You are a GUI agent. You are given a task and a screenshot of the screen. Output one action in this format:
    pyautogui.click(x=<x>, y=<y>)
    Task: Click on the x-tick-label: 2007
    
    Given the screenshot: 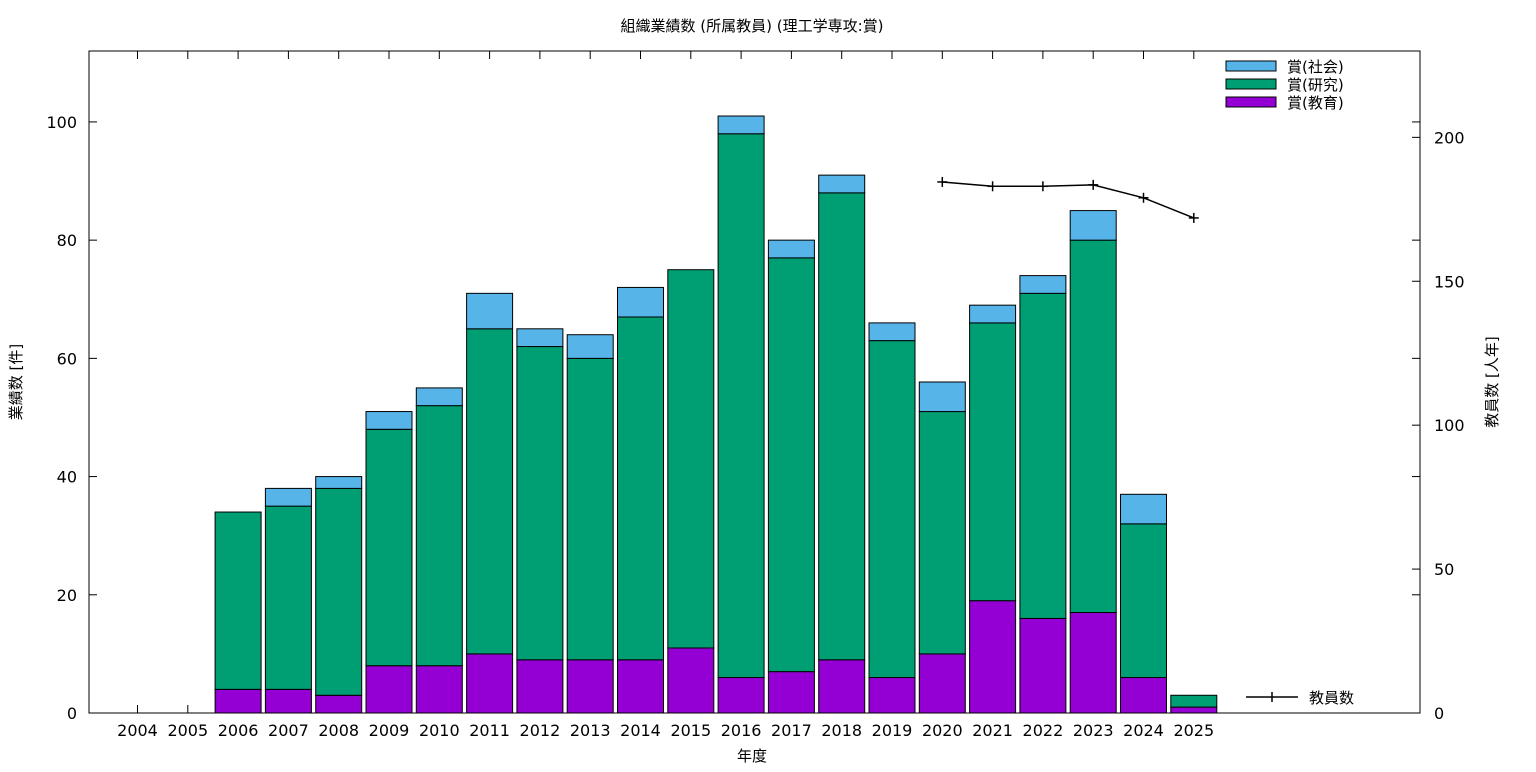 What is the action you would take?
    pyautogui.click(x=288, y=730)
    